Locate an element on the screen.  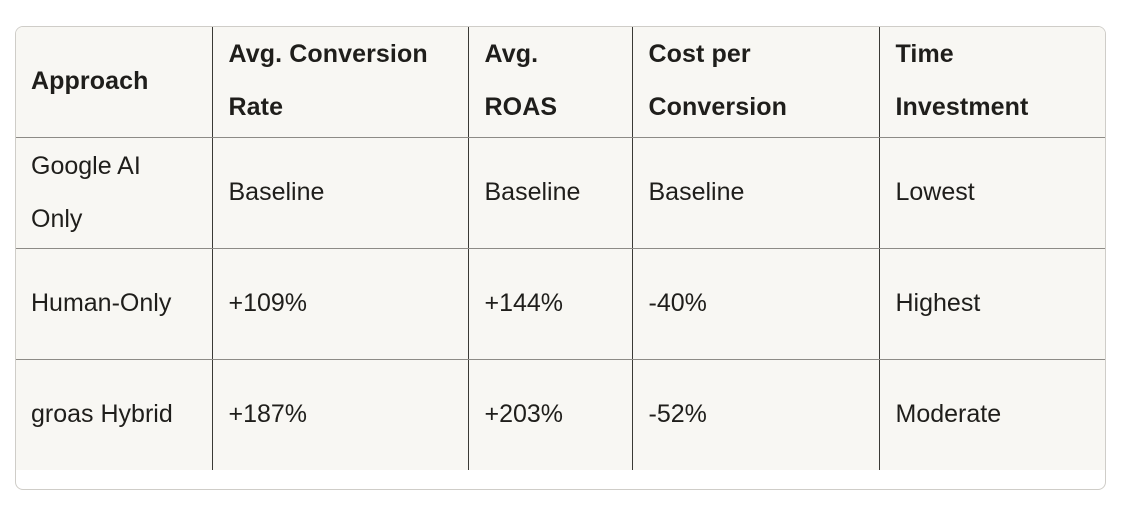
cell-cost-per-conversion: -40% is located at coordinates (755, 304).